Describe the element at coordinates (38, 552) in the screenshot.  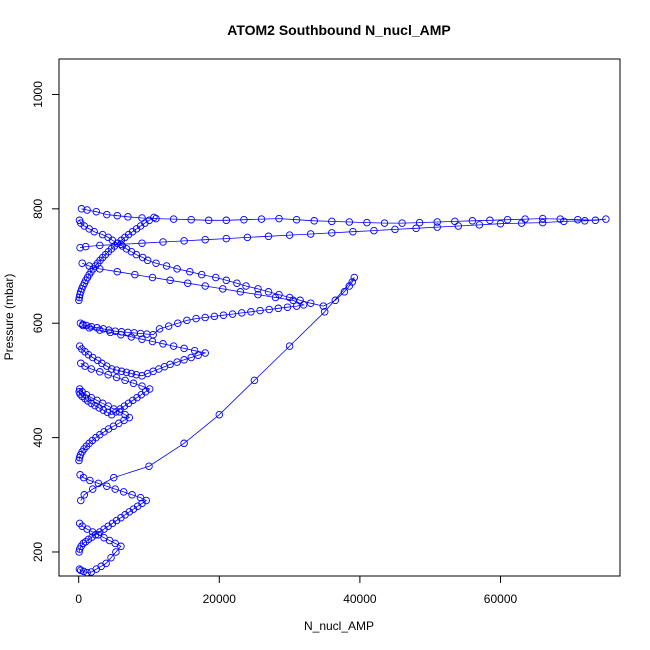
I see `y-tick-label: 200` at that location.